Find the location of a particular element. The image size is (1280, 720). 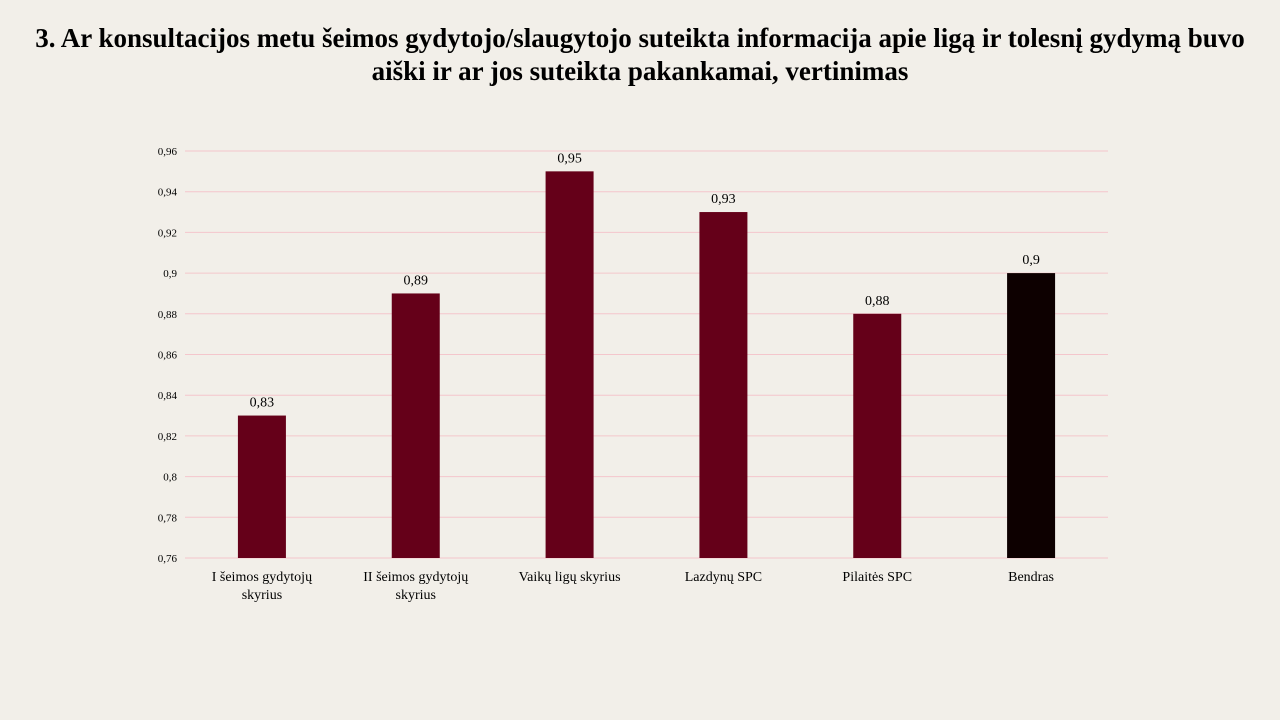

data-label: 0,83 is located at coordinates (262, 403).